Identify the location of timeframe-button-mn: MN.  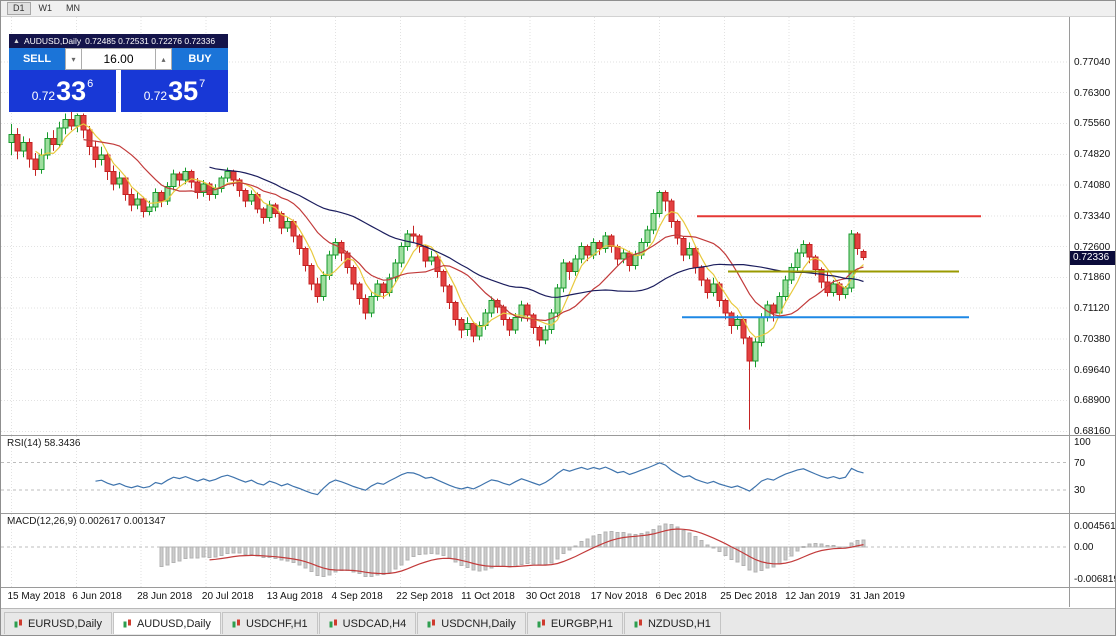
(73, 8).